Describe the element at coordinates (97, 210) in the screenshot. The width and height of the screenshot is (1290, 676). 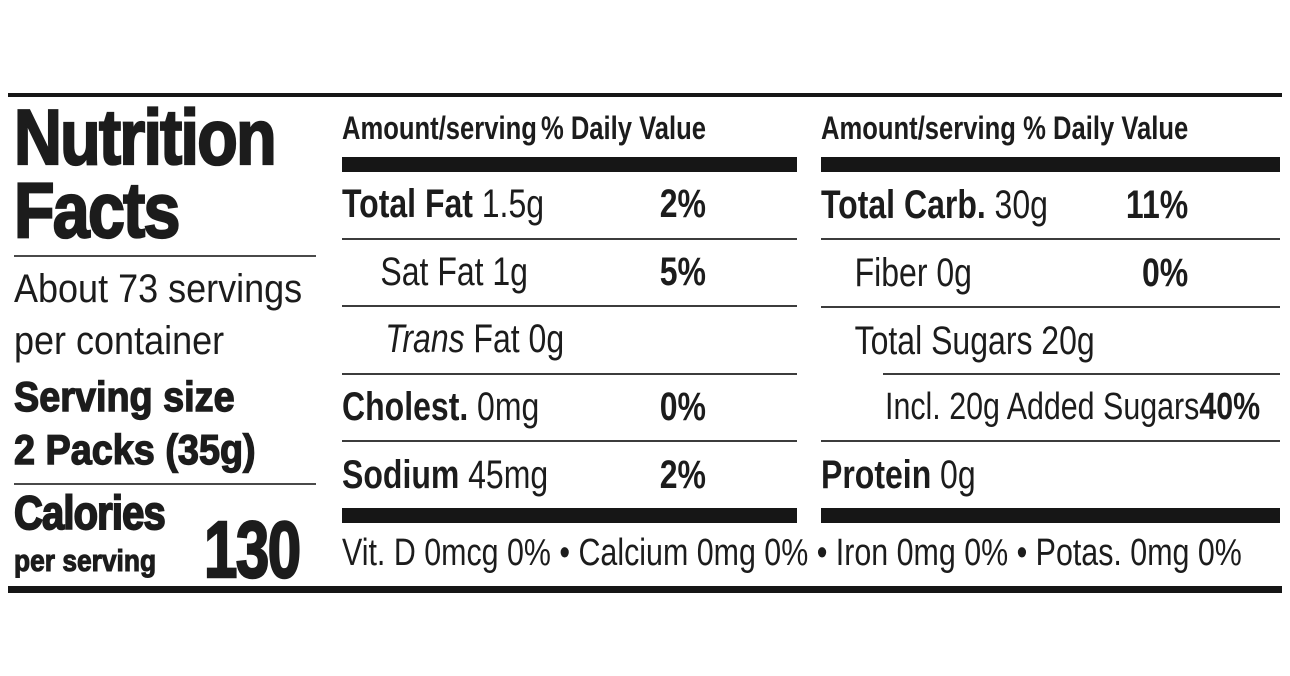
I see `title-line-2: Facts` at that location.